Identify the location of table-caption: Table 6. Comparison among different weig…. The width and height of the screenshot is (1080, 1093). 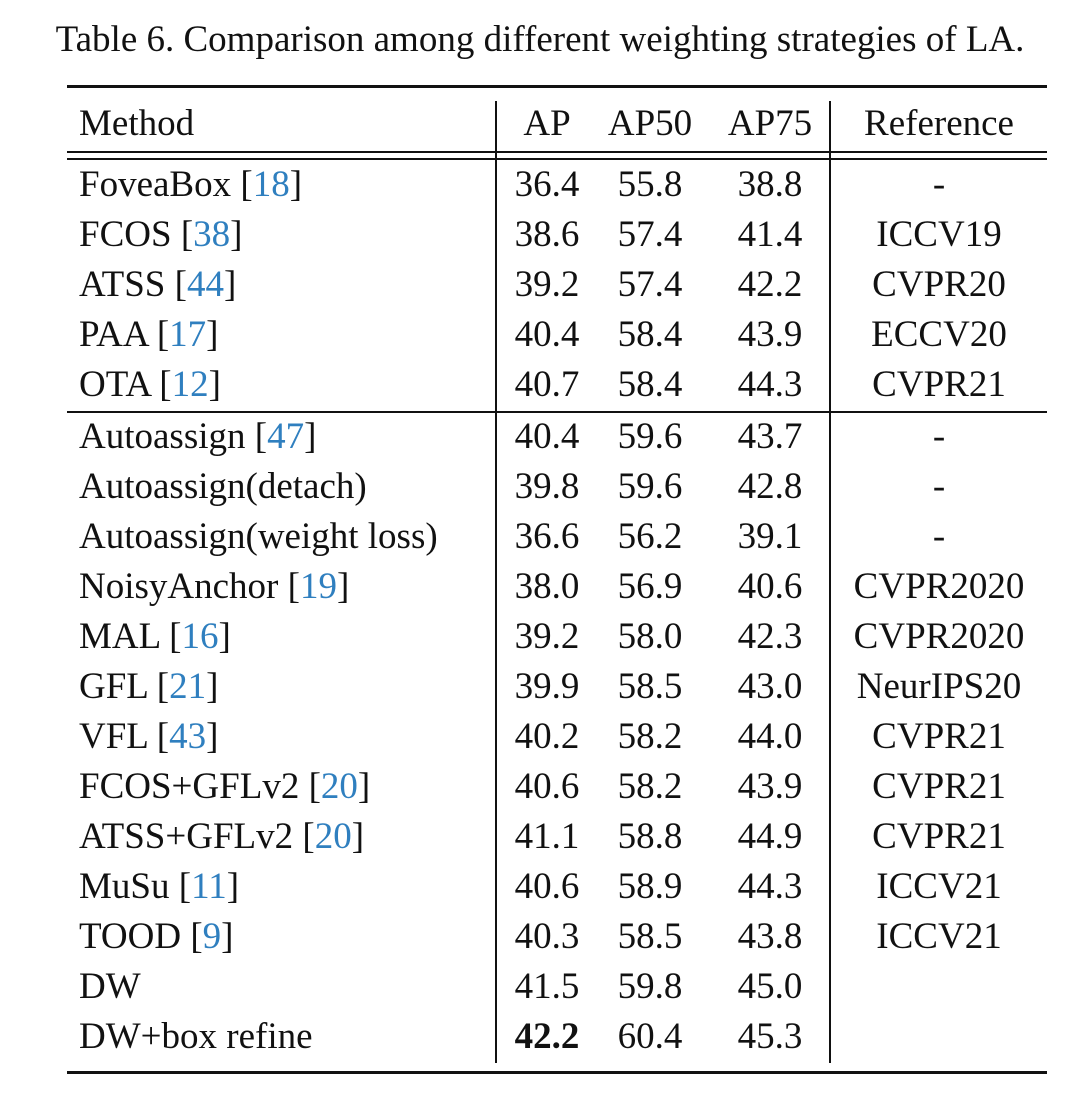
(540, 39).